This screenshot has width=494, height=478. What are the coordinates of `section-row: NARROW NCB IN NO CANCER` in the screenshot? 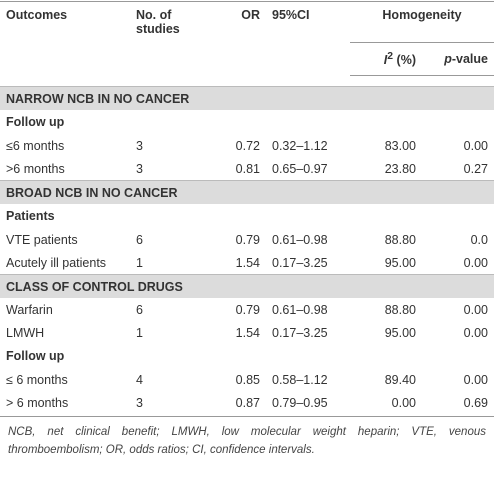 It's located at (247, 98).